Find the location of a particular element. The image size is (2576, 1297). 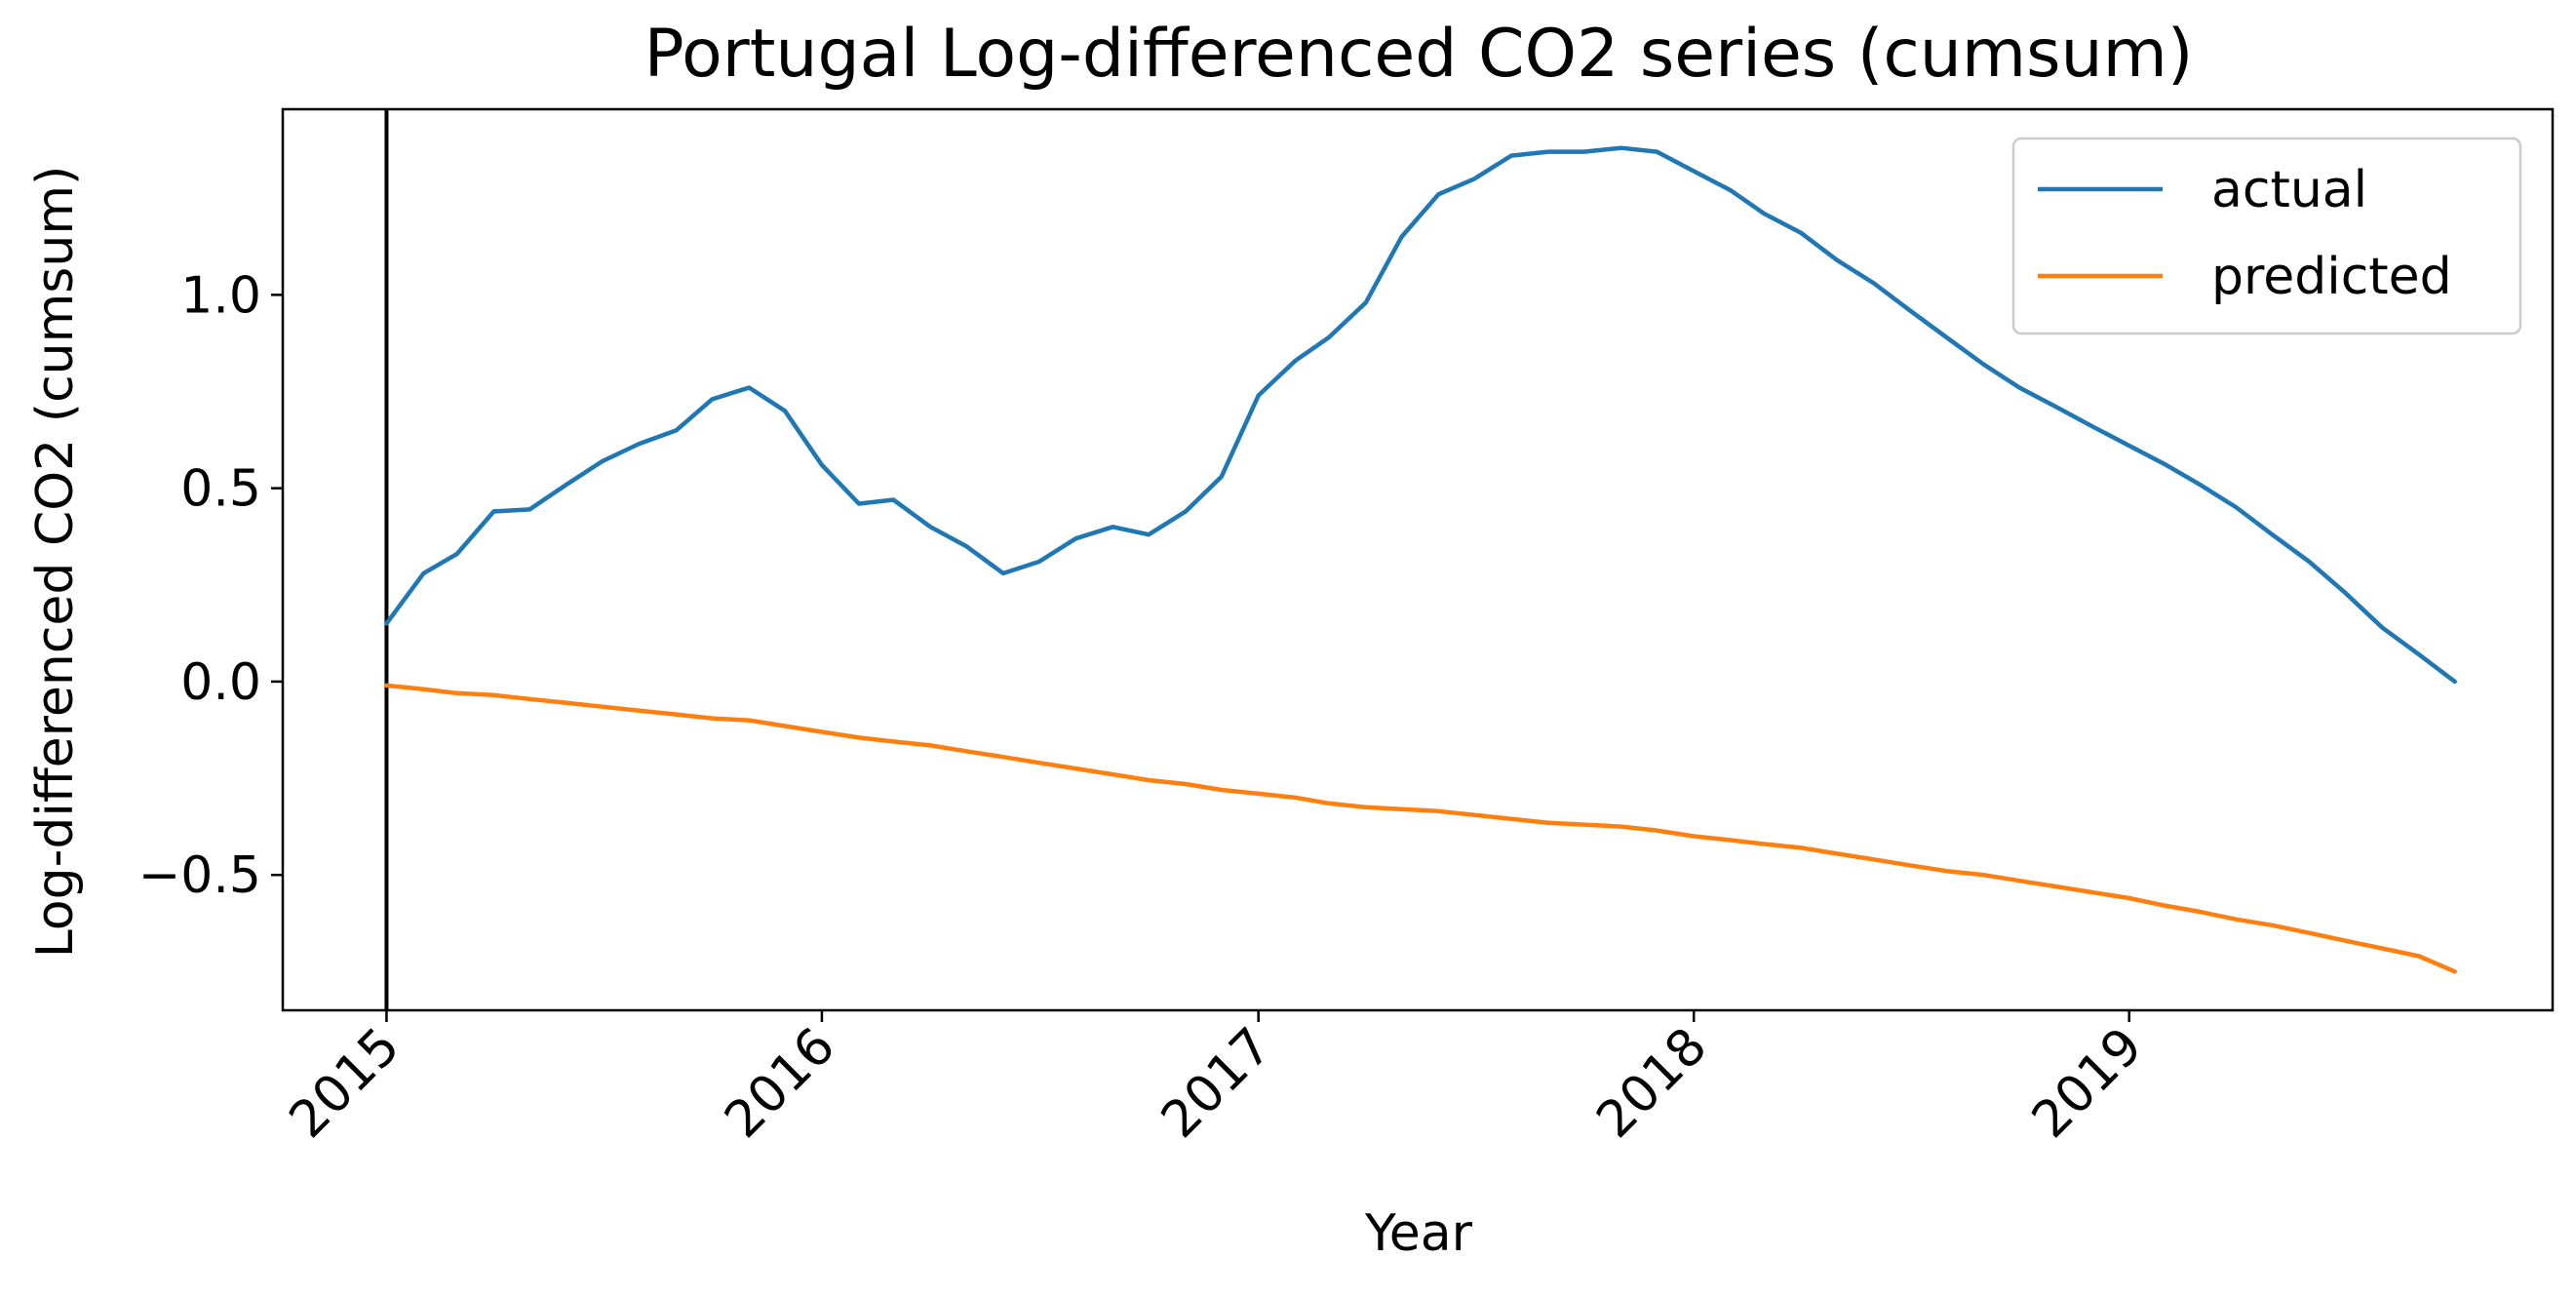

x-tick-label: 2018 is located at coordinates (1651, 1084).